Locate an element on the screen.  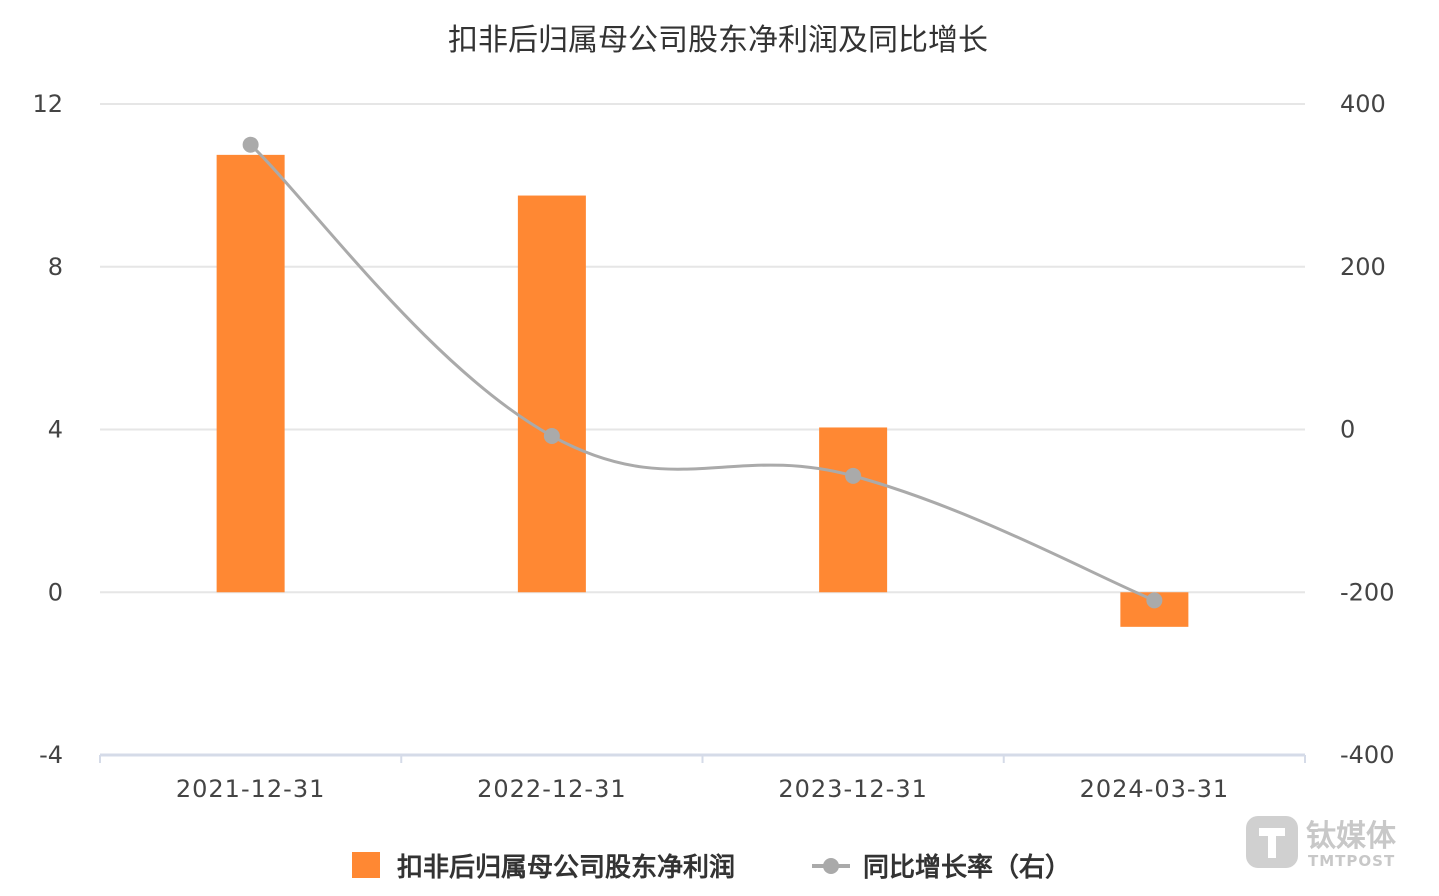
left-tick-label: 0 is located at coordinates (55, 592).